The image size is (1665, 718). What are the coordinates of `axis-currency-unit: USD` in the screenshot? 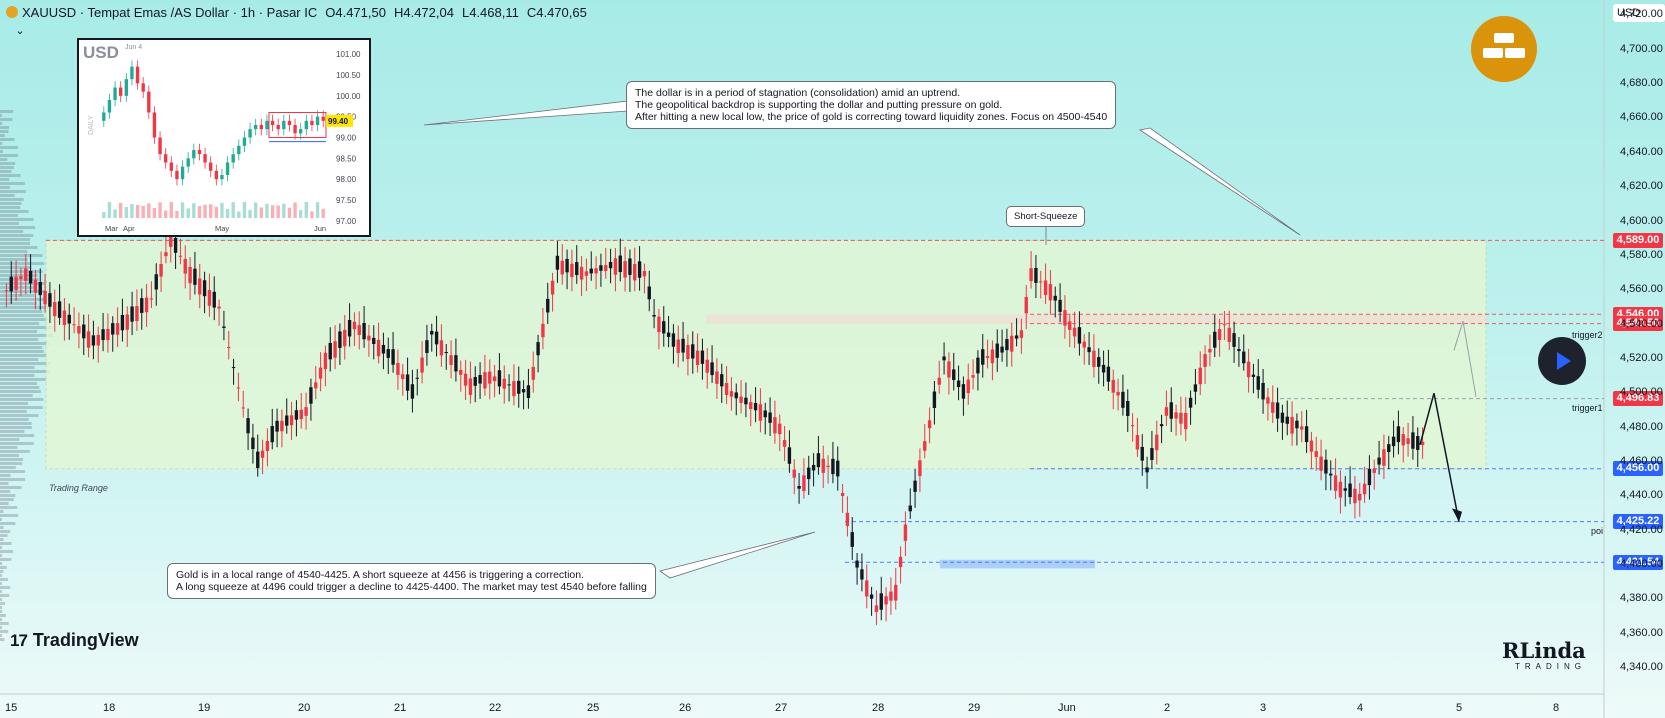 It's located at (1639, 13).